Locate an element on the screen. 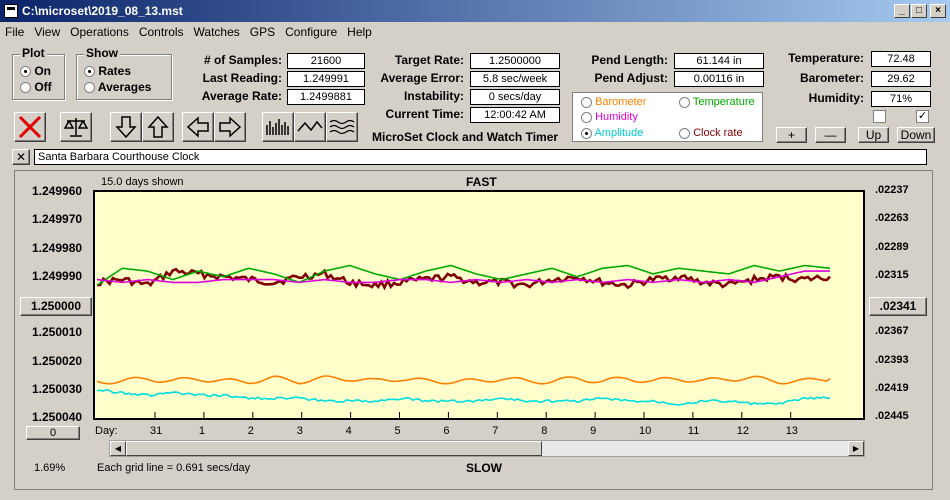  legend-amplitude: Amplitude is located at coordinates (612, 133).